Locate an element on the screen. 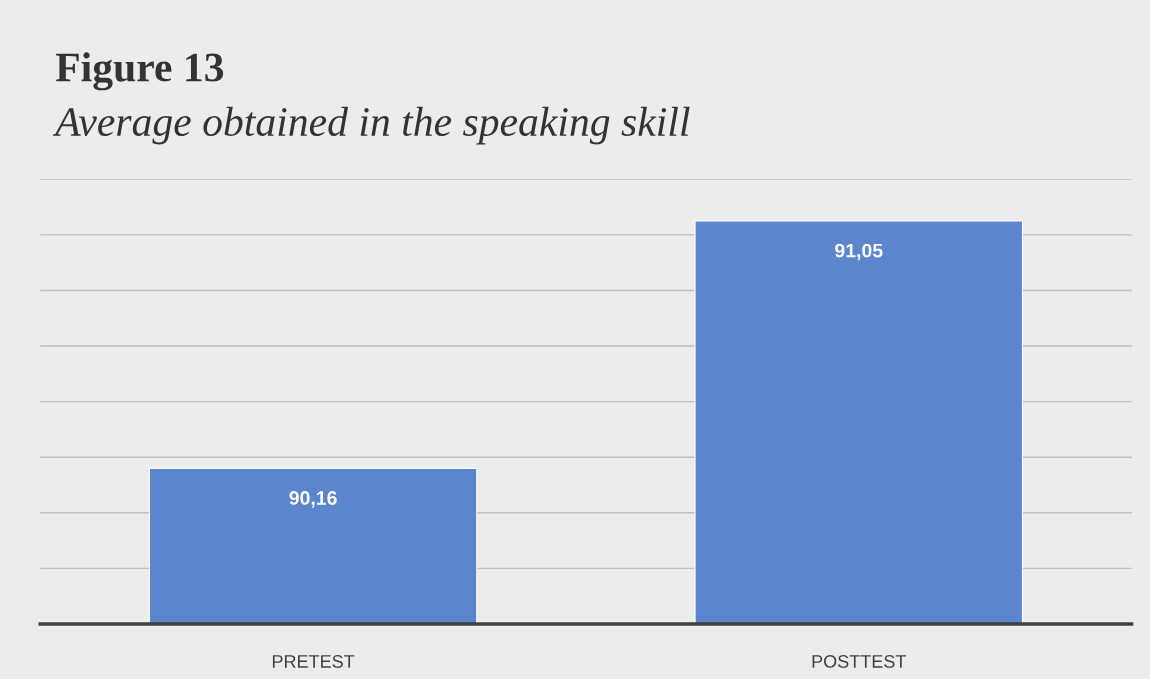  chart-subtitle: Average obtained in the speaking skill is located at coordinates (371, 125).